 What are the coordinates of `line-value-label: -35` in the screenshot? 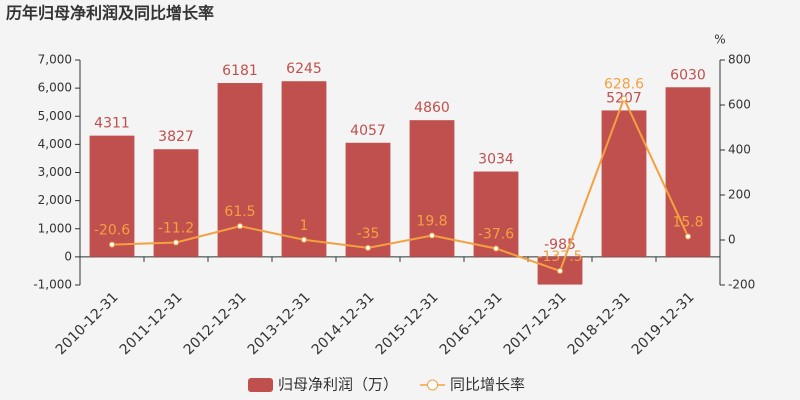 It's located at (368, 234).